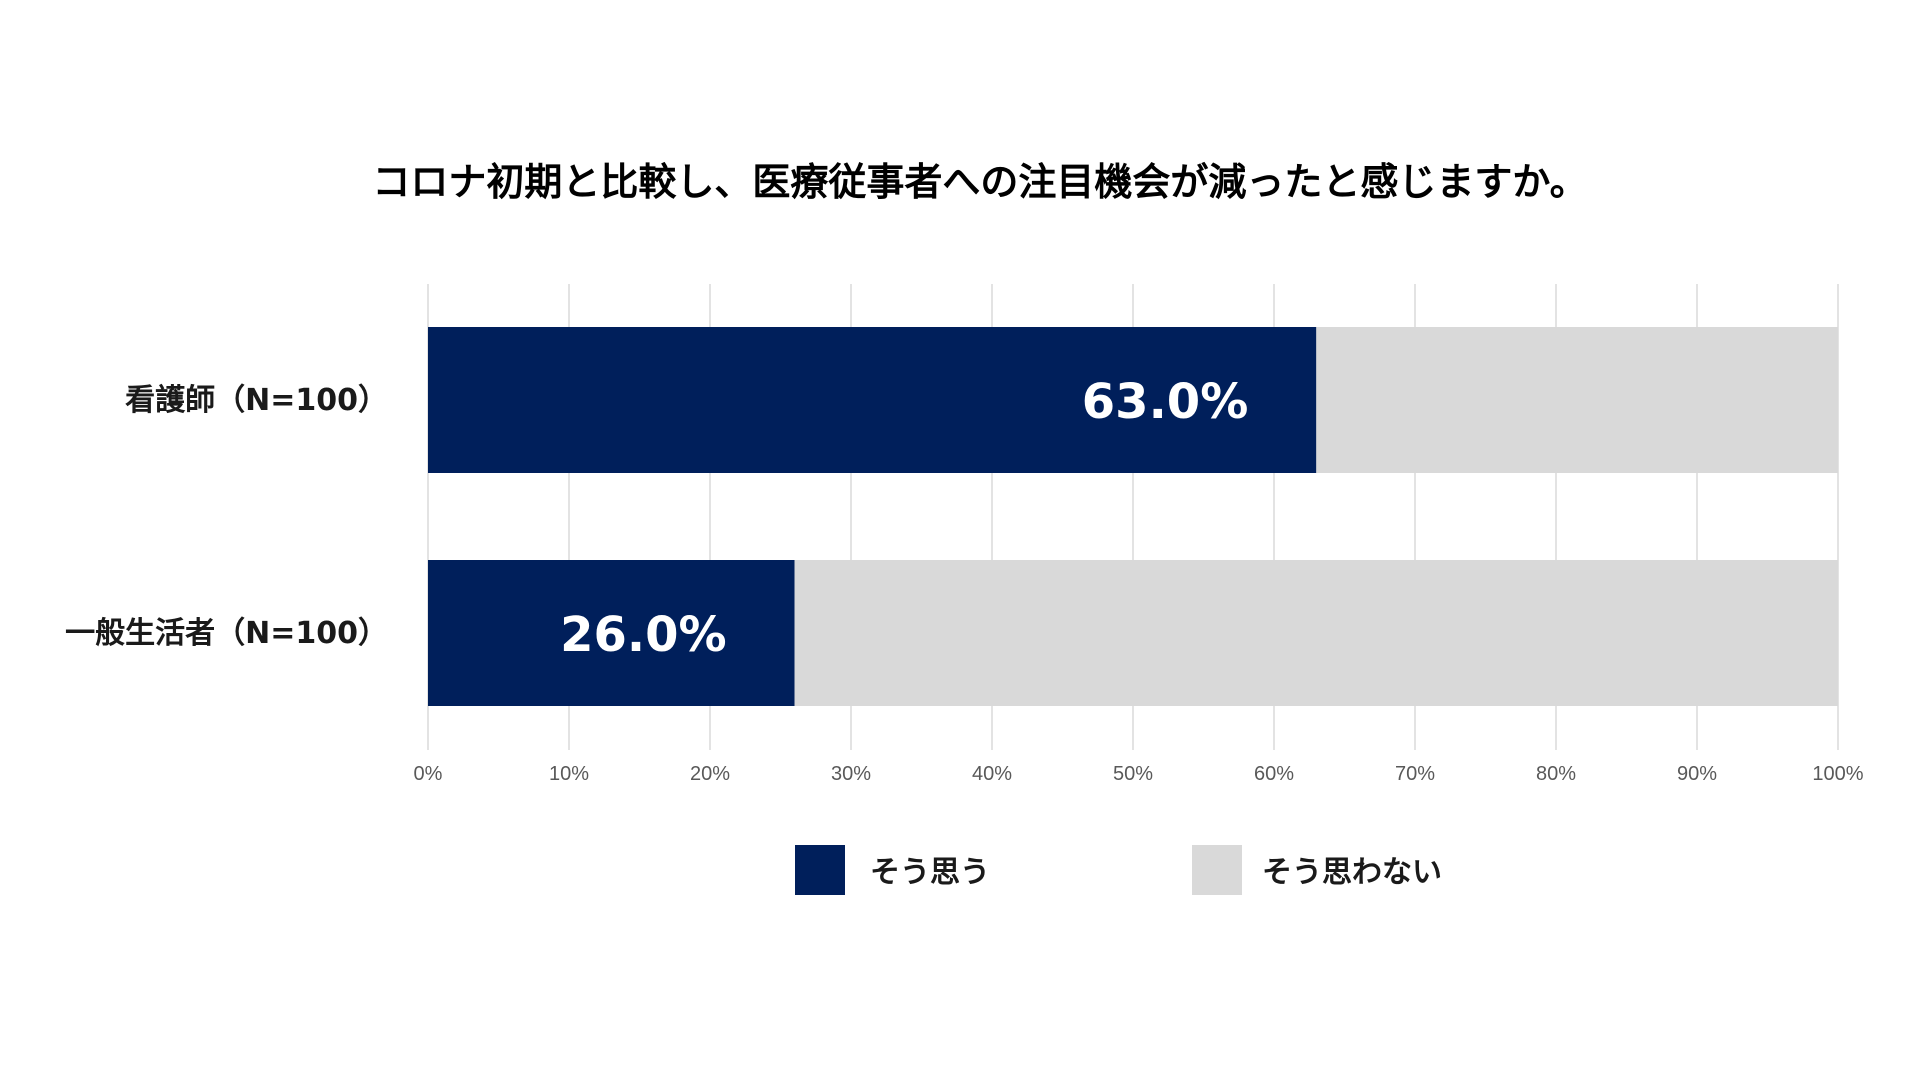 This screenshot has height=1080, width=1920. Describe the element at coordinates (1415, 774) in the screenshot. I see `tick-label-70: 70%` at that location.